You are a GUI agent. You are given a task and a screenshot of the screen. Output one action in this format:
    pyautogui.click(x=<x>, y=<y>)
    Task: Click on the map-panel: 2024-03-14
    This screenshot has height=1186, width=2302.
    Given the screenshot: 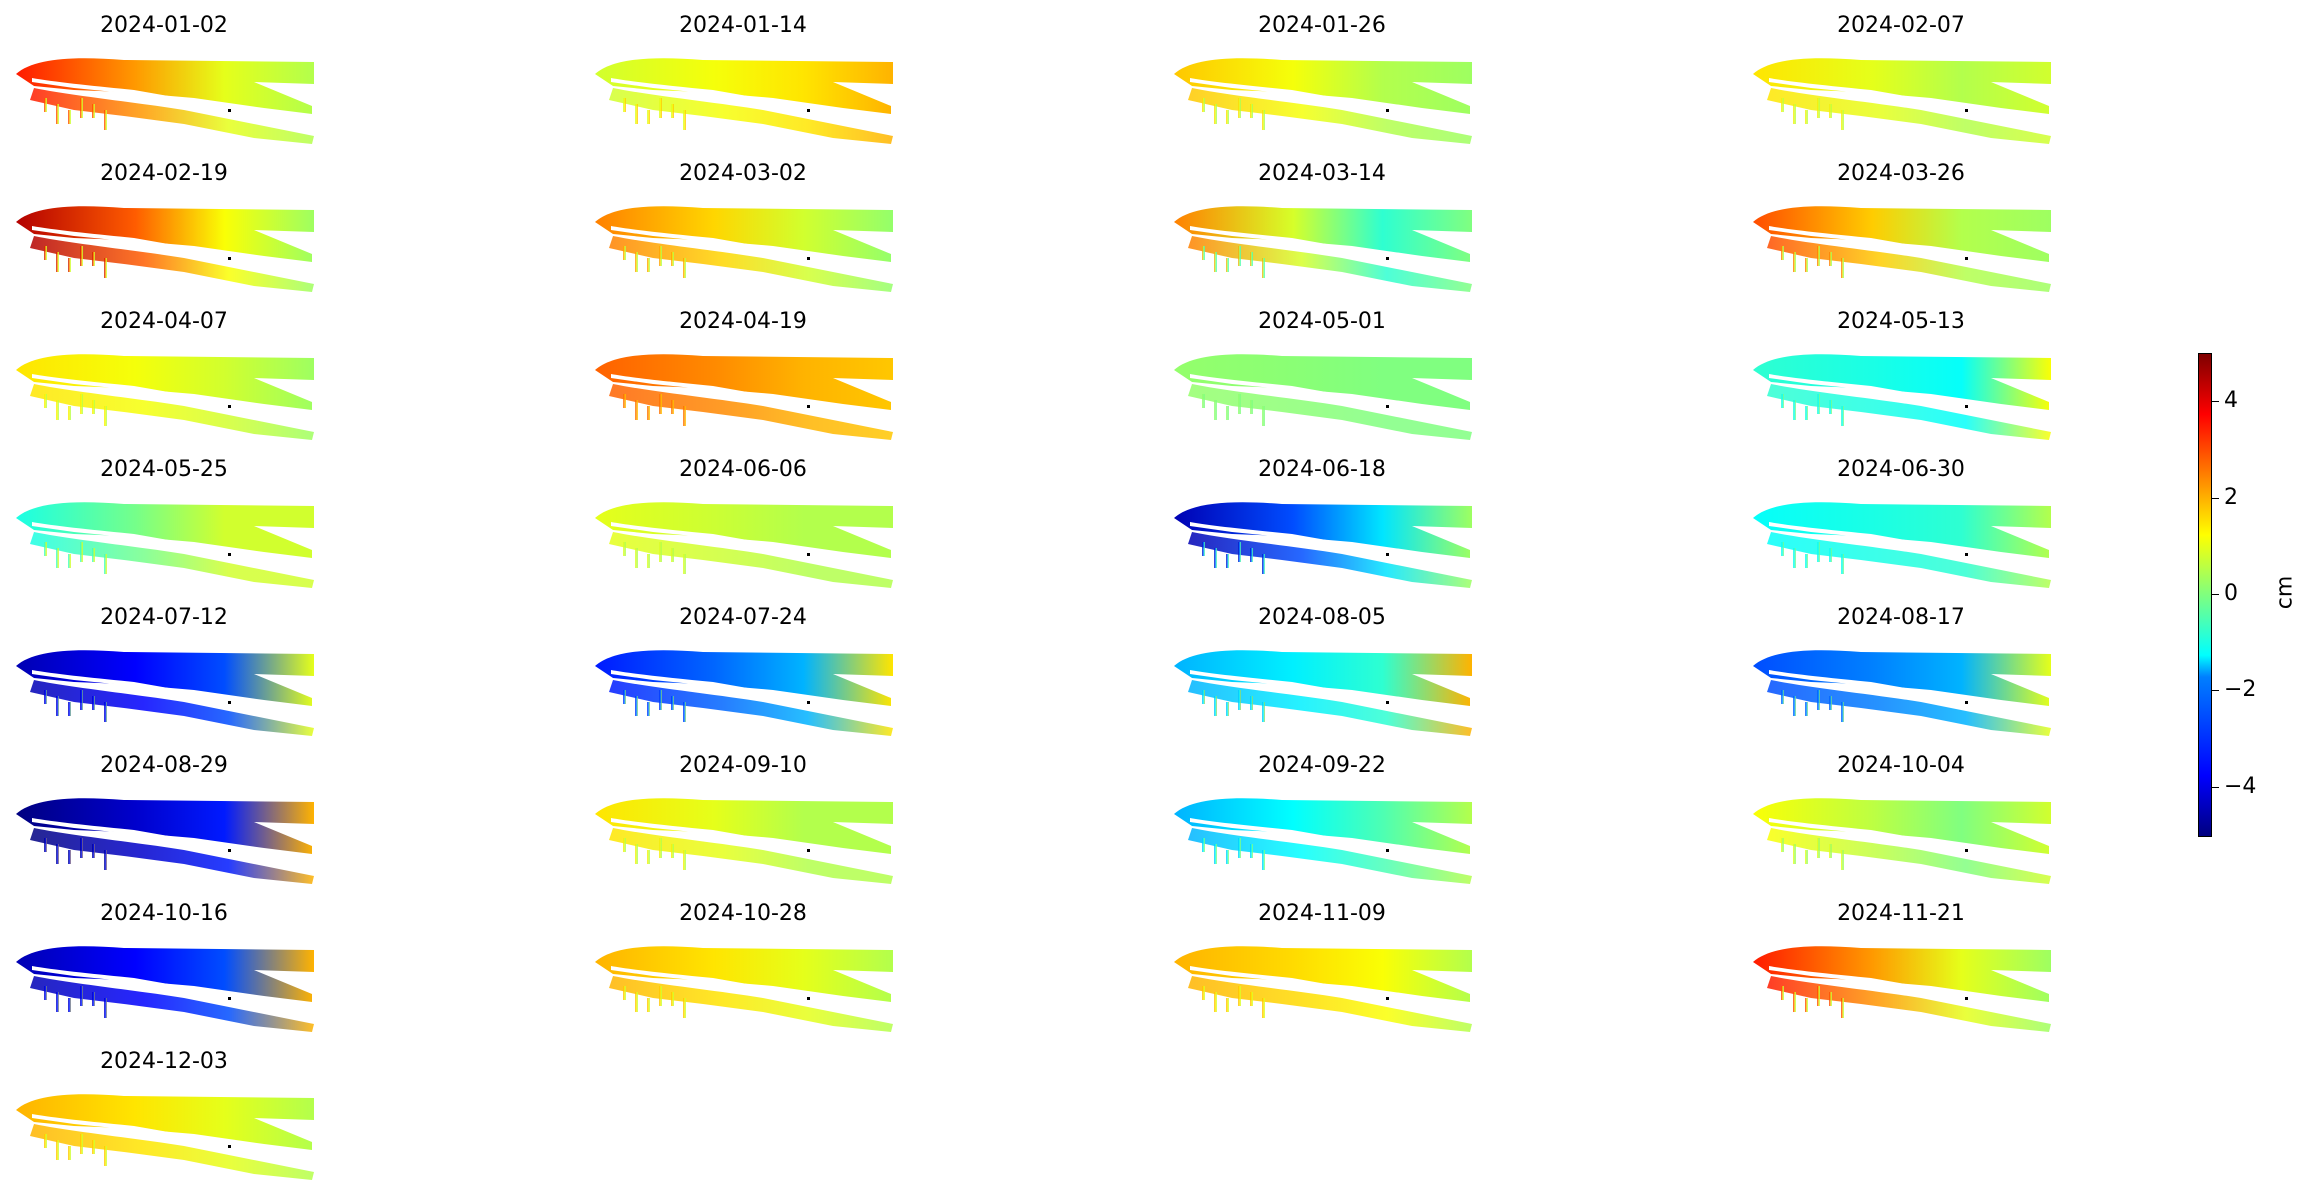 What is the action you would take?
    pyautogui.click(x=1322, y=227)
    